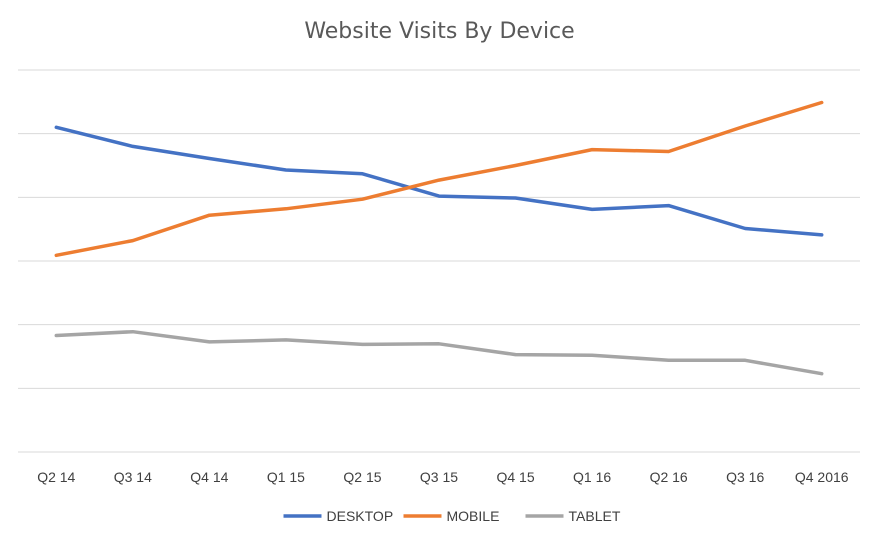  I want to click on x-tick-label: Q3 14, so click(133, 477).